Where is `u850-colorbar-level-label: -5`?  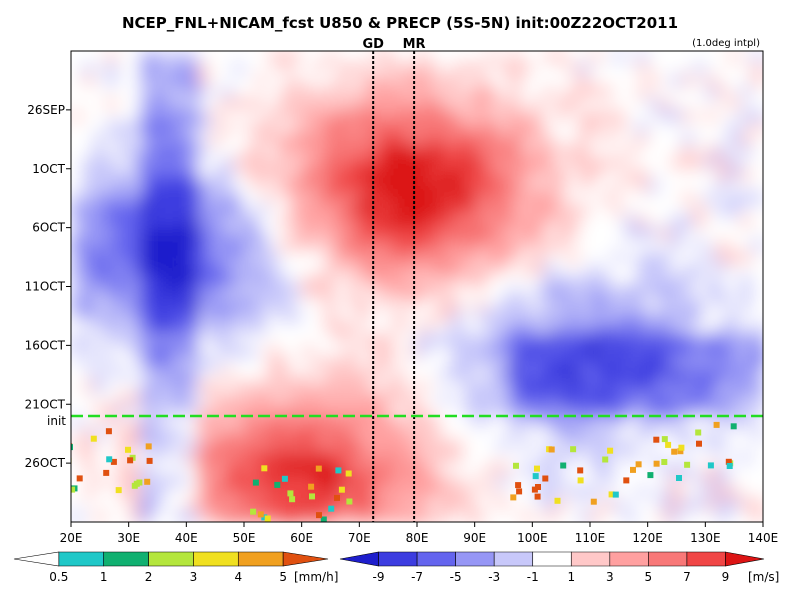
u850-colorbar-level-label: -5 is located at coordinates (456, 577).